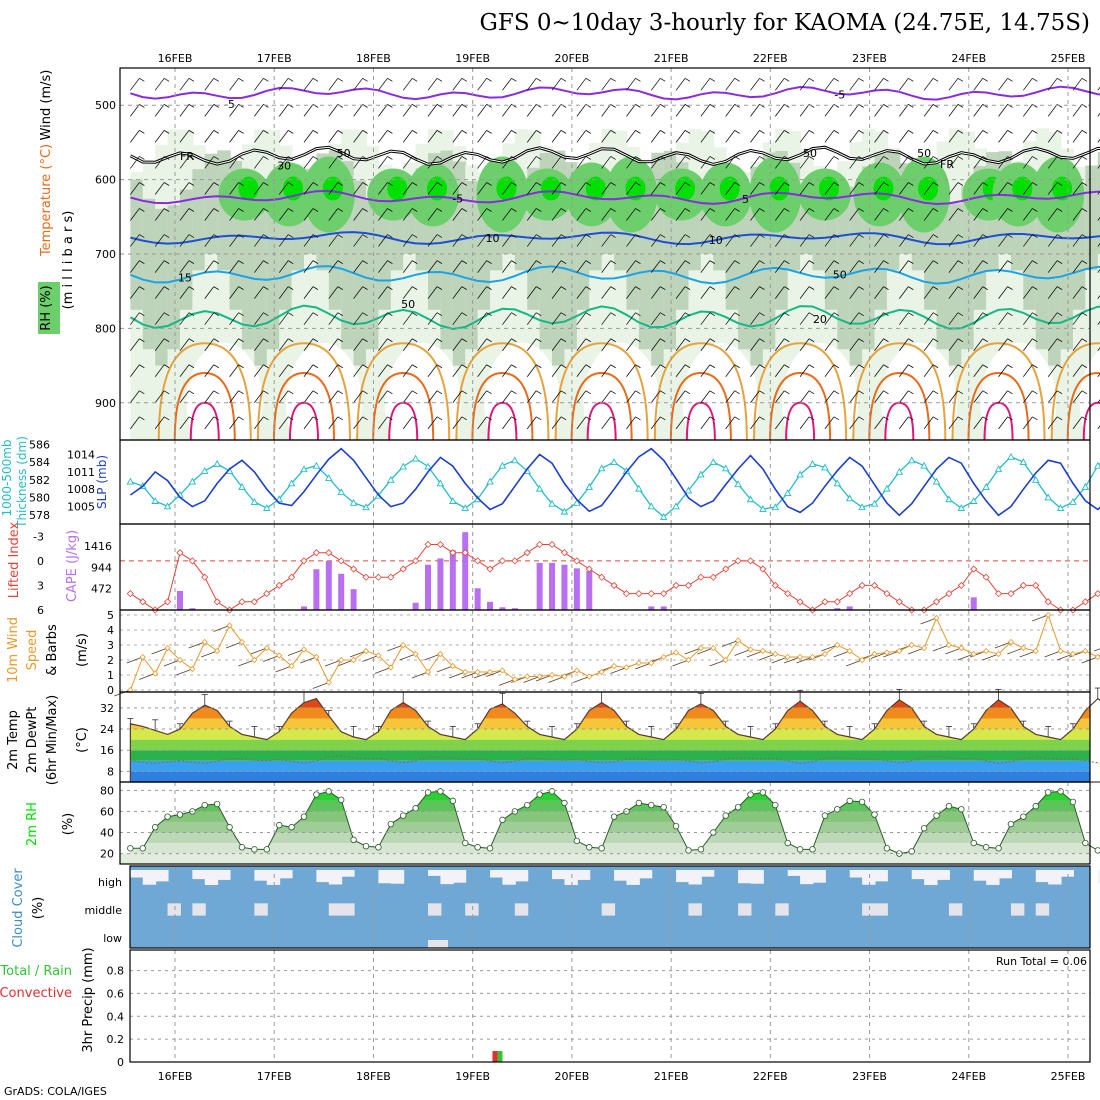  Describe the element at coordinates (770, 58) in the screenshot. I see `date-label-top: 22FEB` at that location.